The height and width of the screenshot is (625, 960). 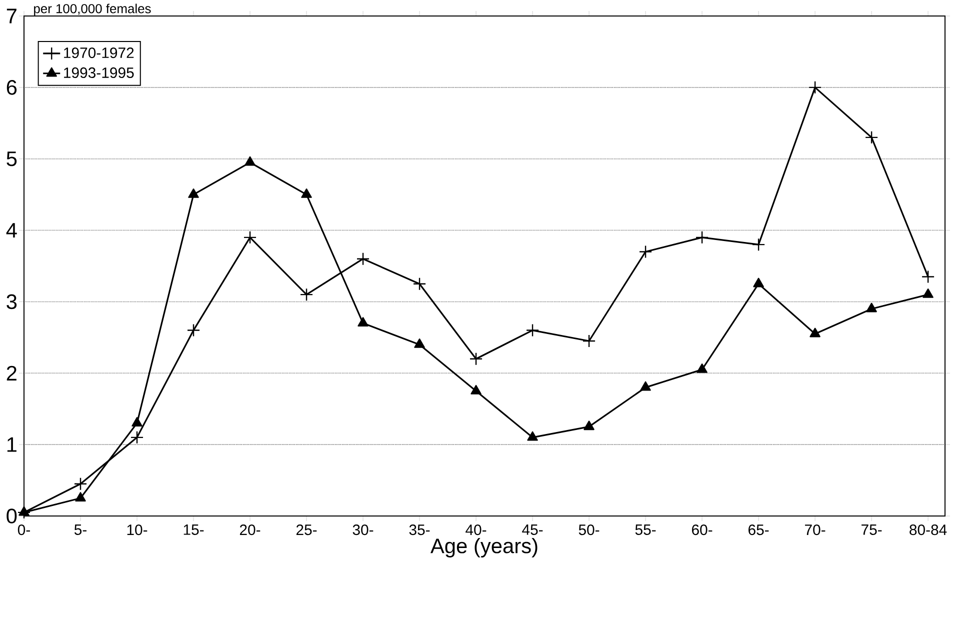 I want to click on x-tick-label: 55-, so click(x=645, y=529).